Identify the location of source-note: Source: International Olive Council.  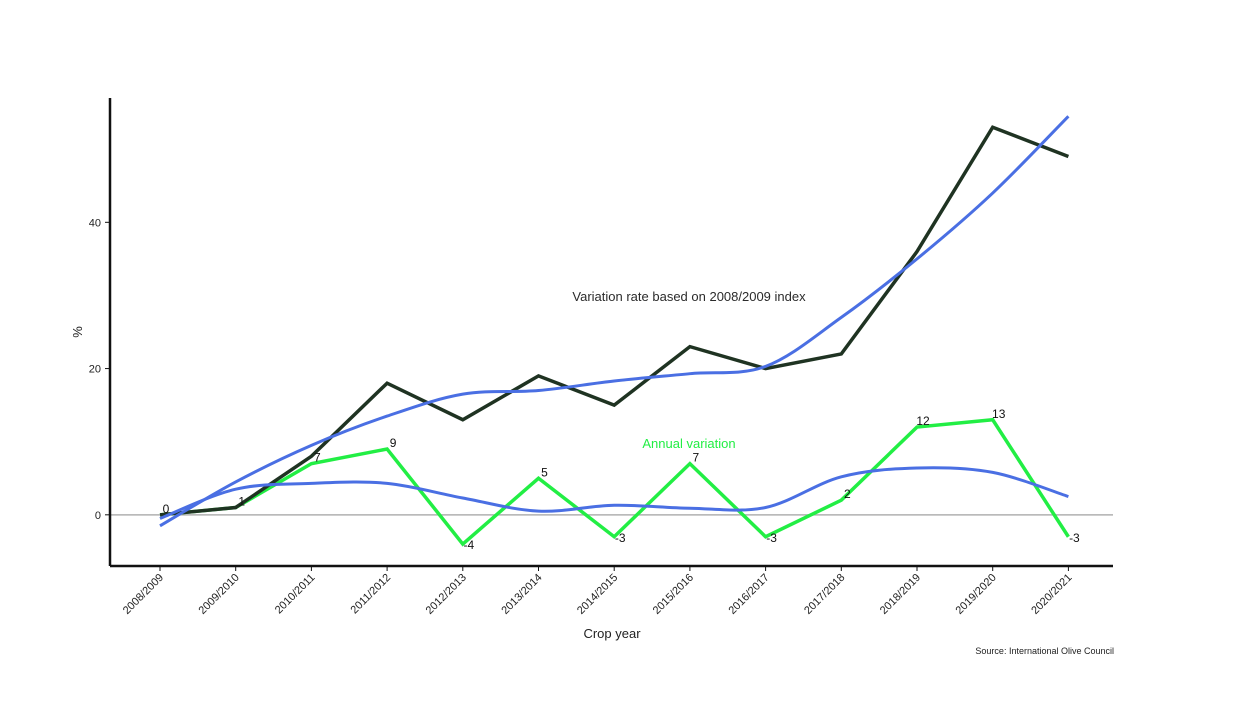
(1044, 651).